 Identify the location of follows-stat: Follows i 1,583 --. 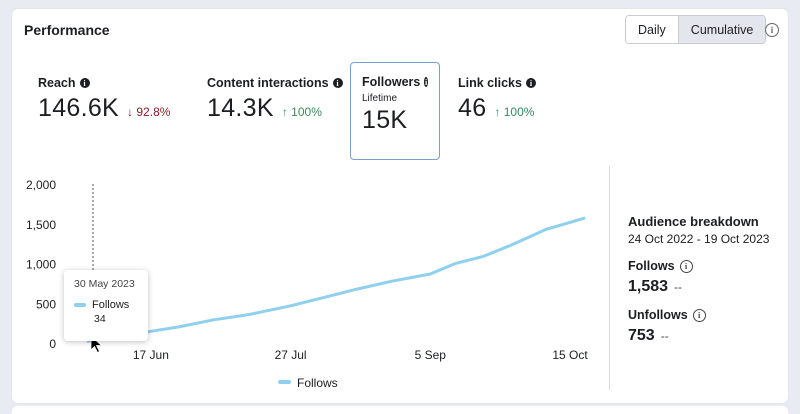
(660, 277).